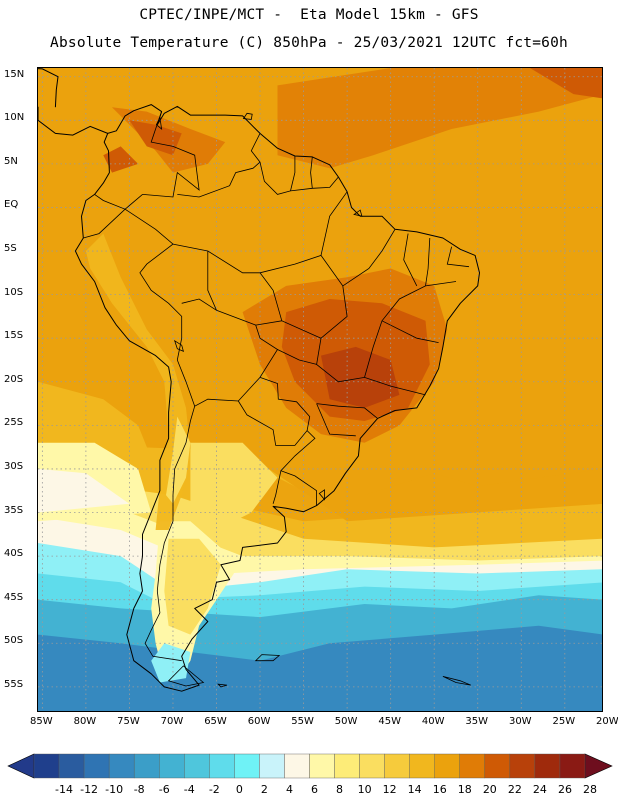  Describe the element at coordinates (14, 118) in the screenshot. I see `lat-tick-label: 10N` at that location.